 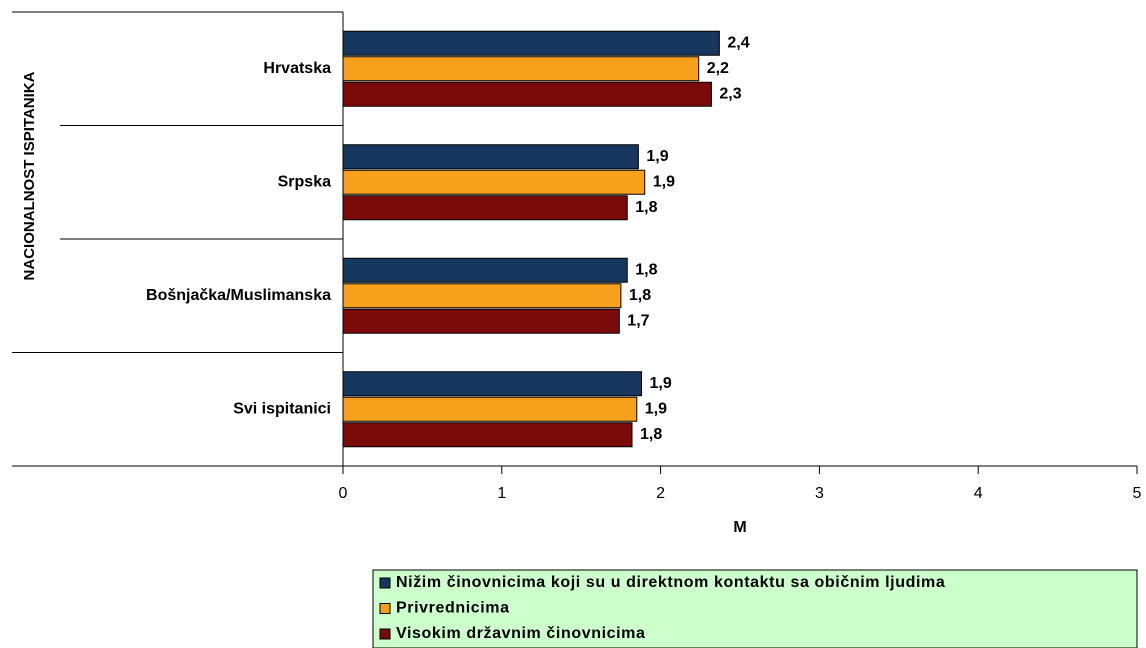 I want to click on y-tick-label: Svi ispitanici, so click(x=282, y=408).